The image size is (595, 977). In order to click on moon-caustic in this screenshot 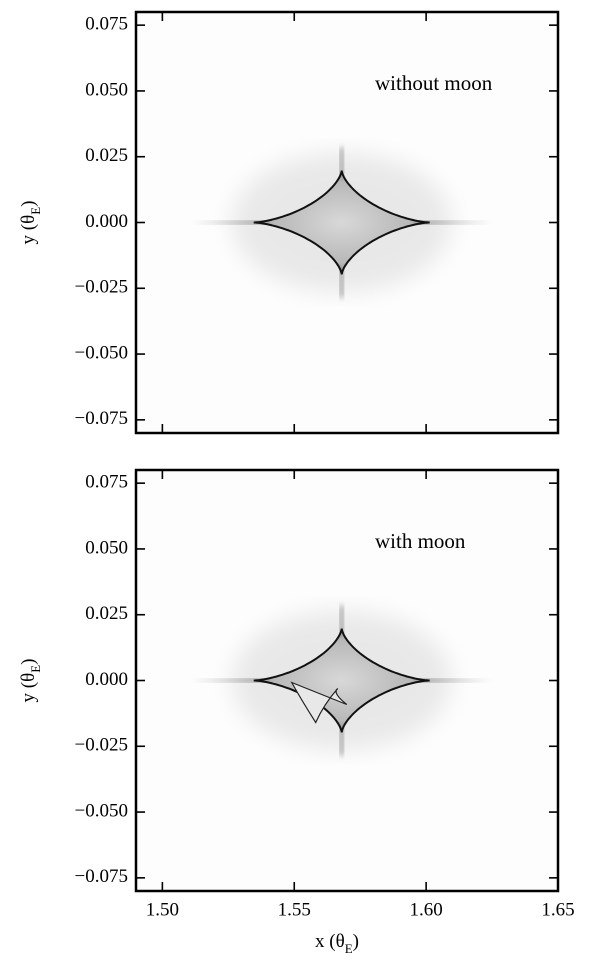, I will do `click(319, 702)`.